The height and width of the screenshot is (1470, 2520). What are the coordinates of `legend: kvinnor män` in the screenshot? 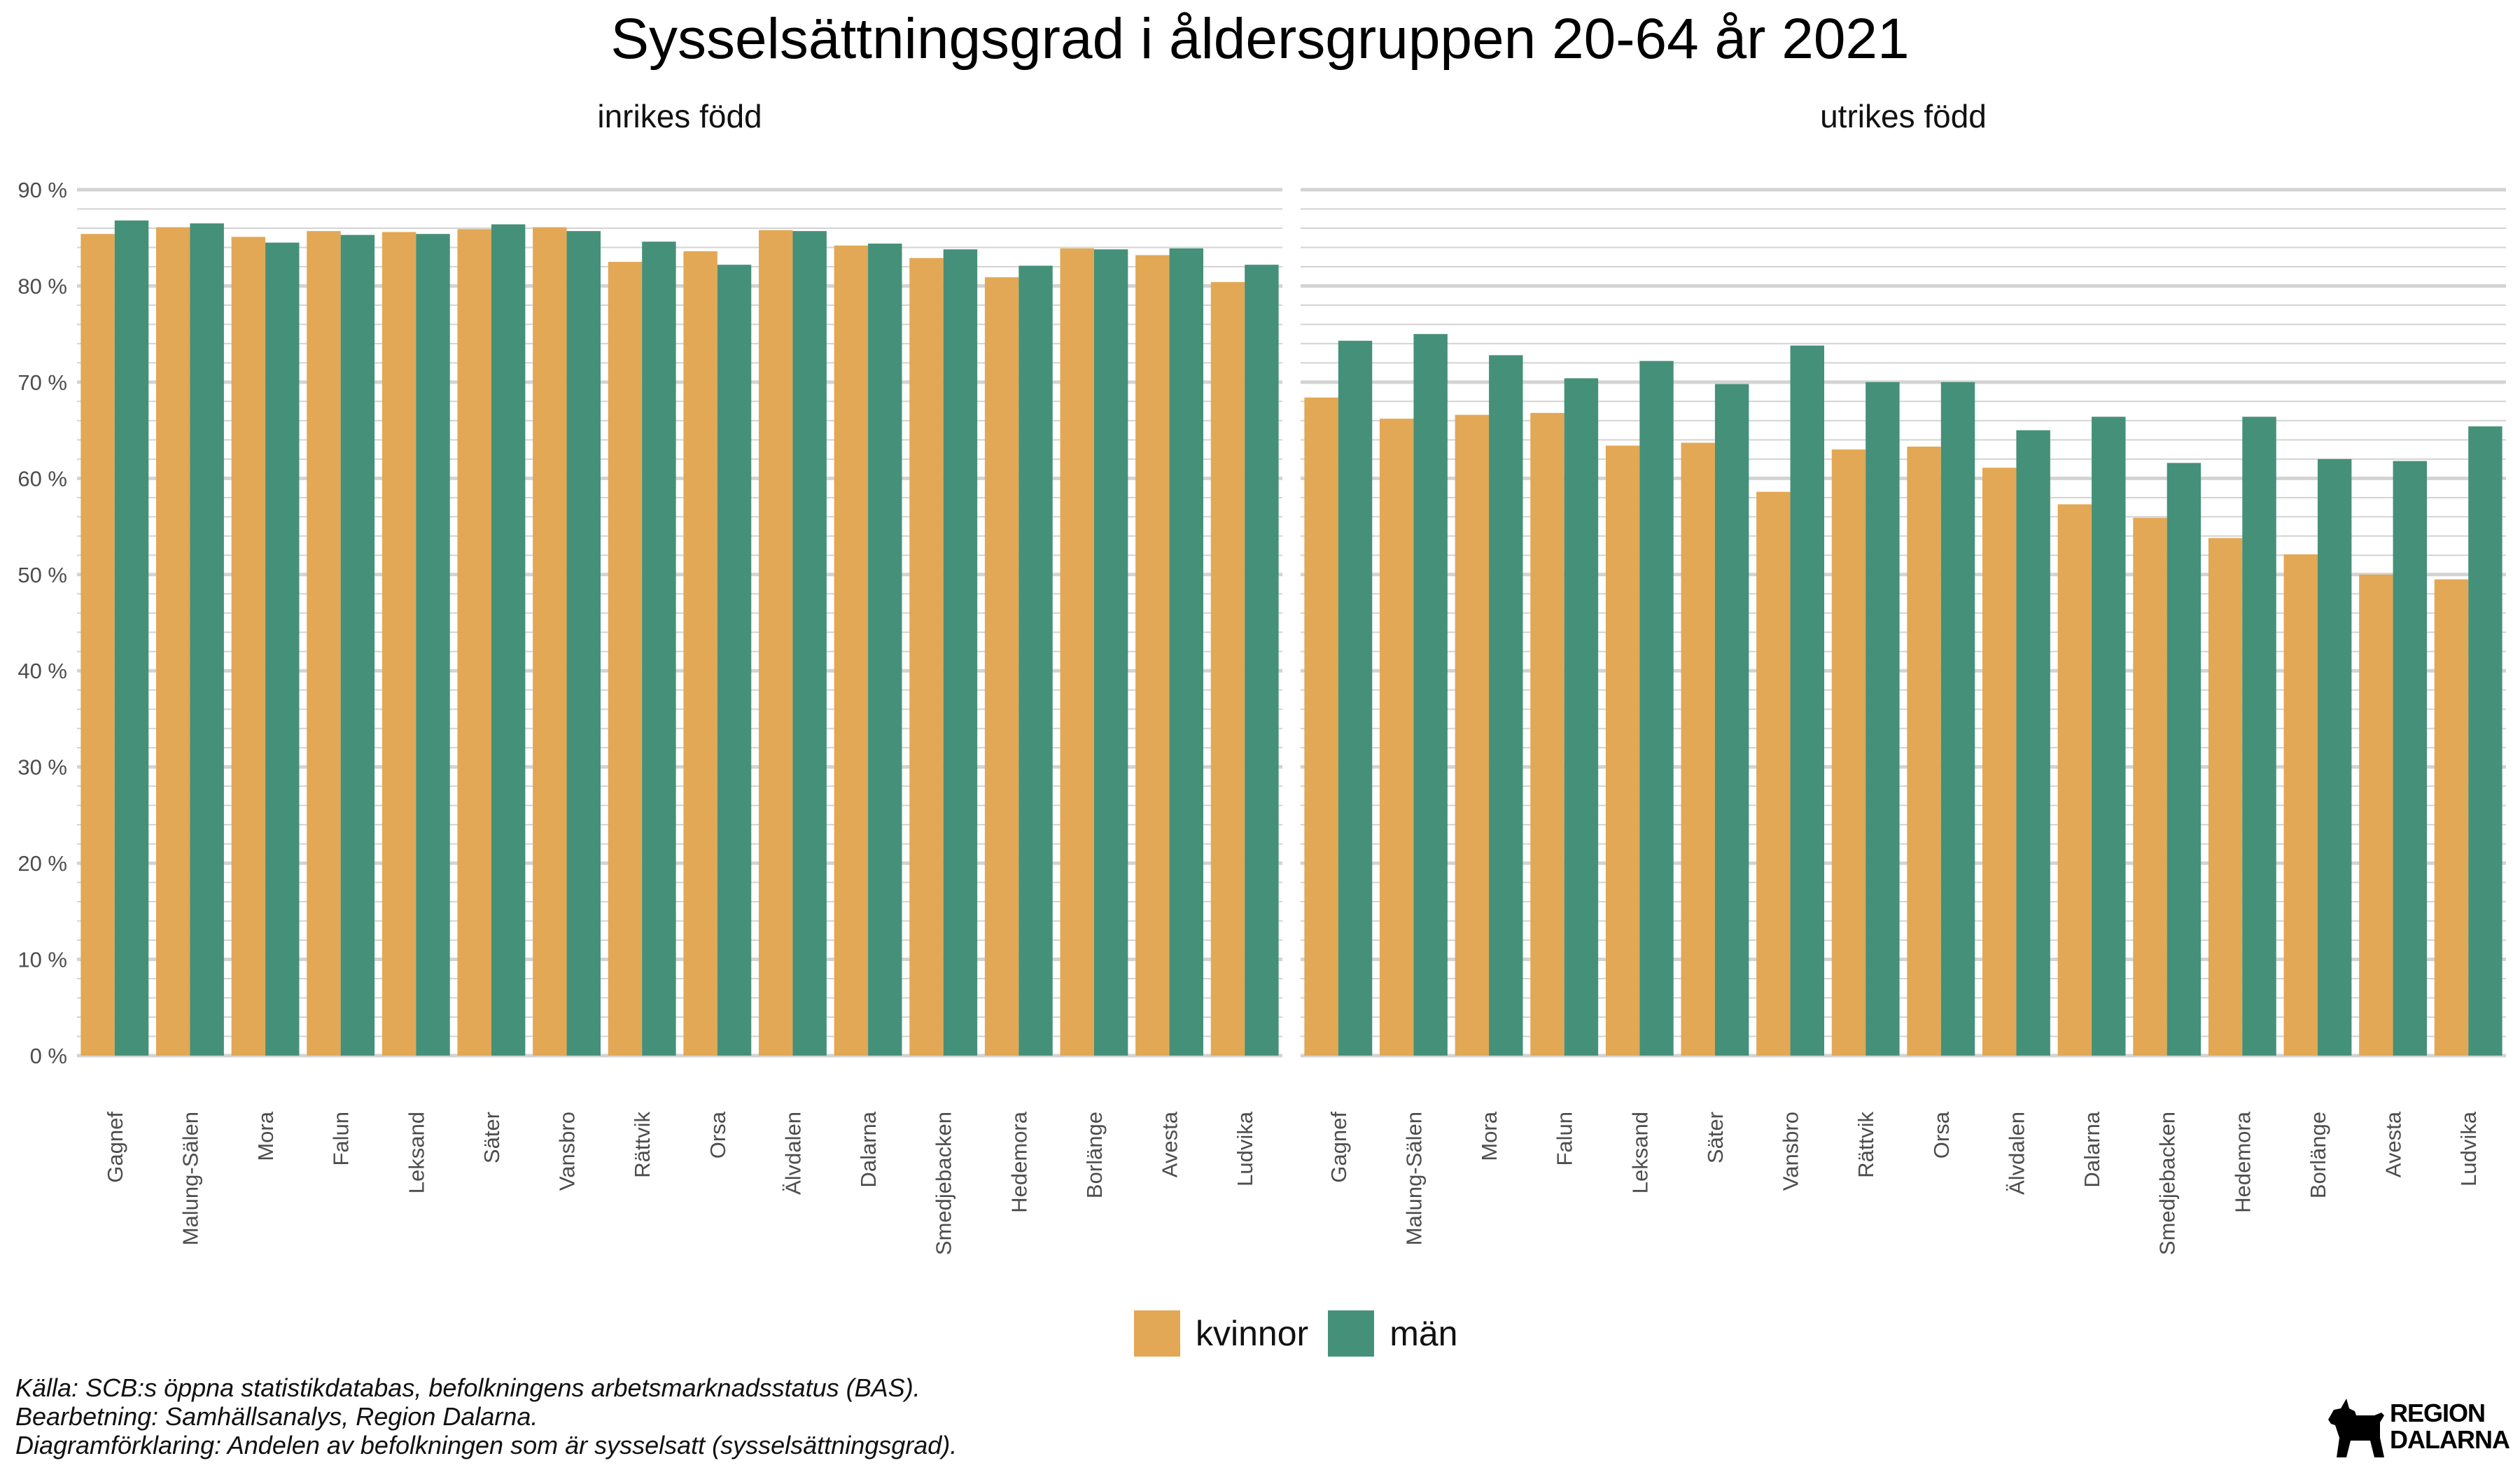 It's located at (1305, 1333).